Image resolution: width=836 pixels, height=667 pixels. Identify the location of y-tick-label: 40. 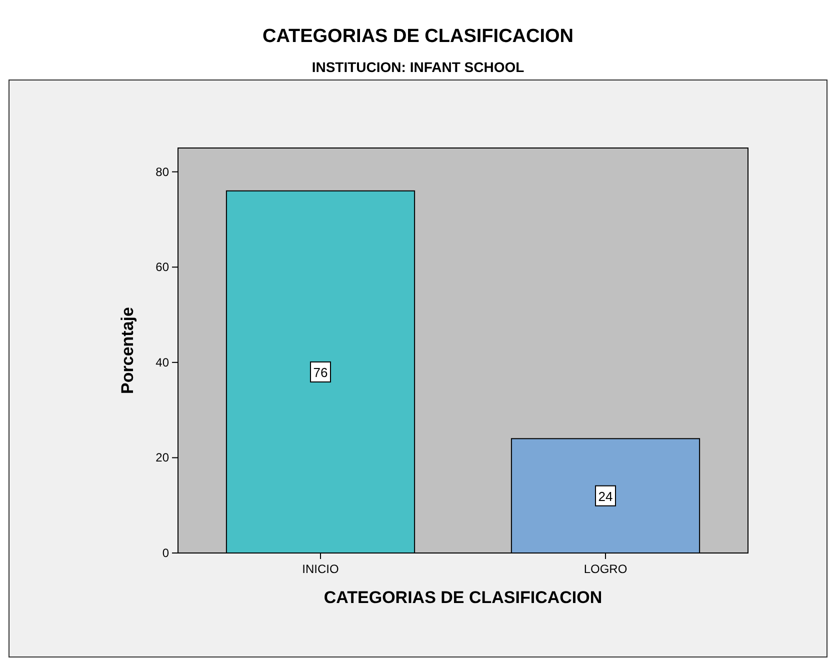
(163, 362).